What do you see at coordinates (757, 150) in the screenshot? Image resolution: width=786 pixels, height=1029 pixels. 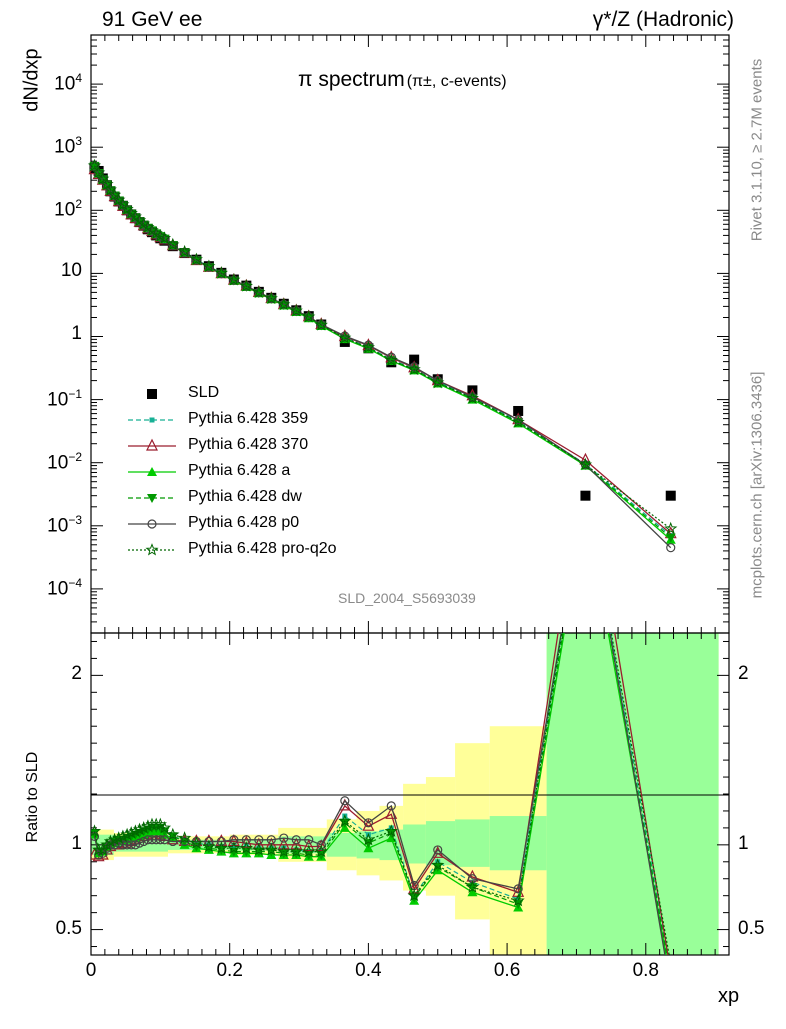 I see `rivet-version-label: Rivet 3.1.10, ≥ 2.7M events` at bounding box center [757, 150].